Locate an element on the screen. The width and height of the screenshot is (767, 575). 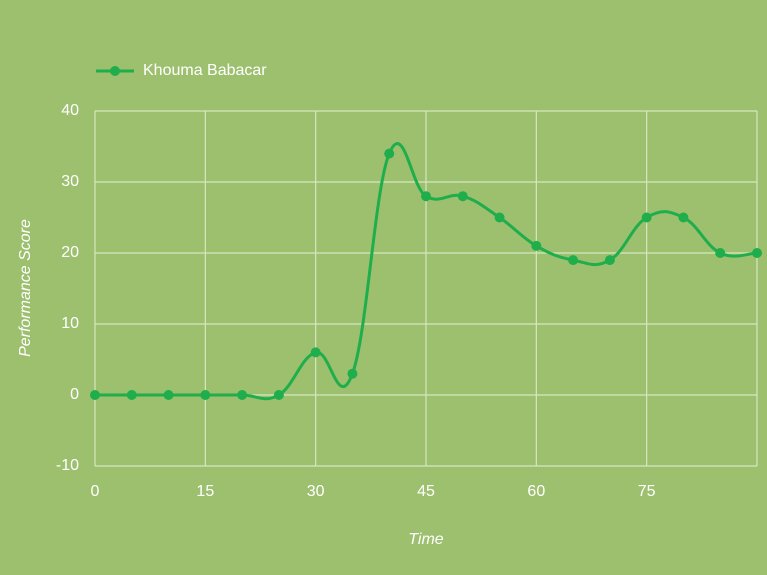
x-tick-label: 0 is located at coordinates (95, 491).